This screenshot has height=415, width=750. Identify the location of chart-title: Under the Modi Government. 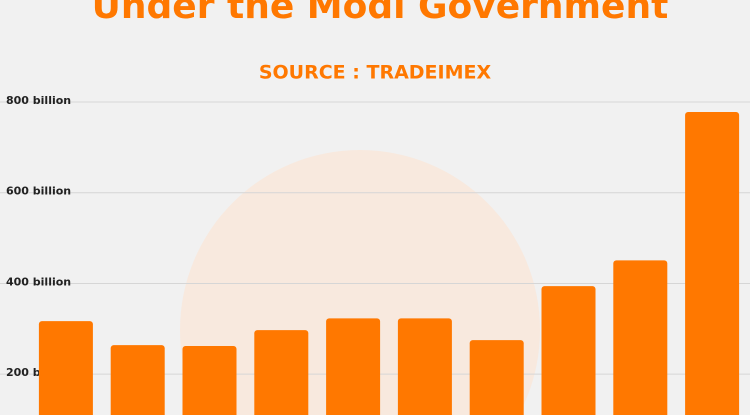
(380, 13).